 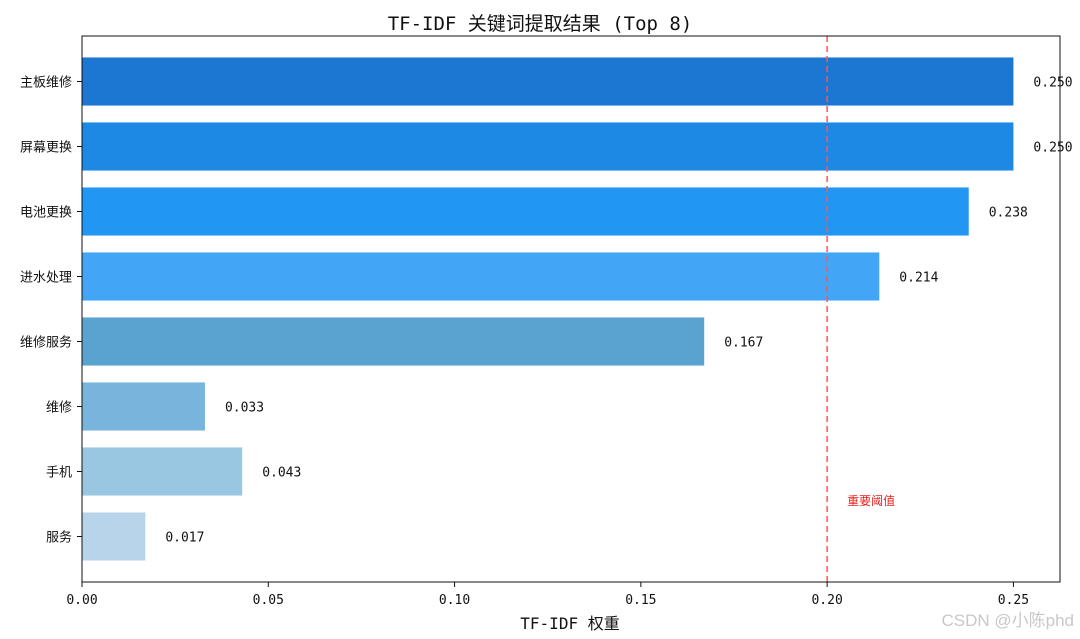 What do you see at coordinates (46, 83) in the screenshot?
I see `y-tick-label: 主板维修` at bounding box center [46, 83].